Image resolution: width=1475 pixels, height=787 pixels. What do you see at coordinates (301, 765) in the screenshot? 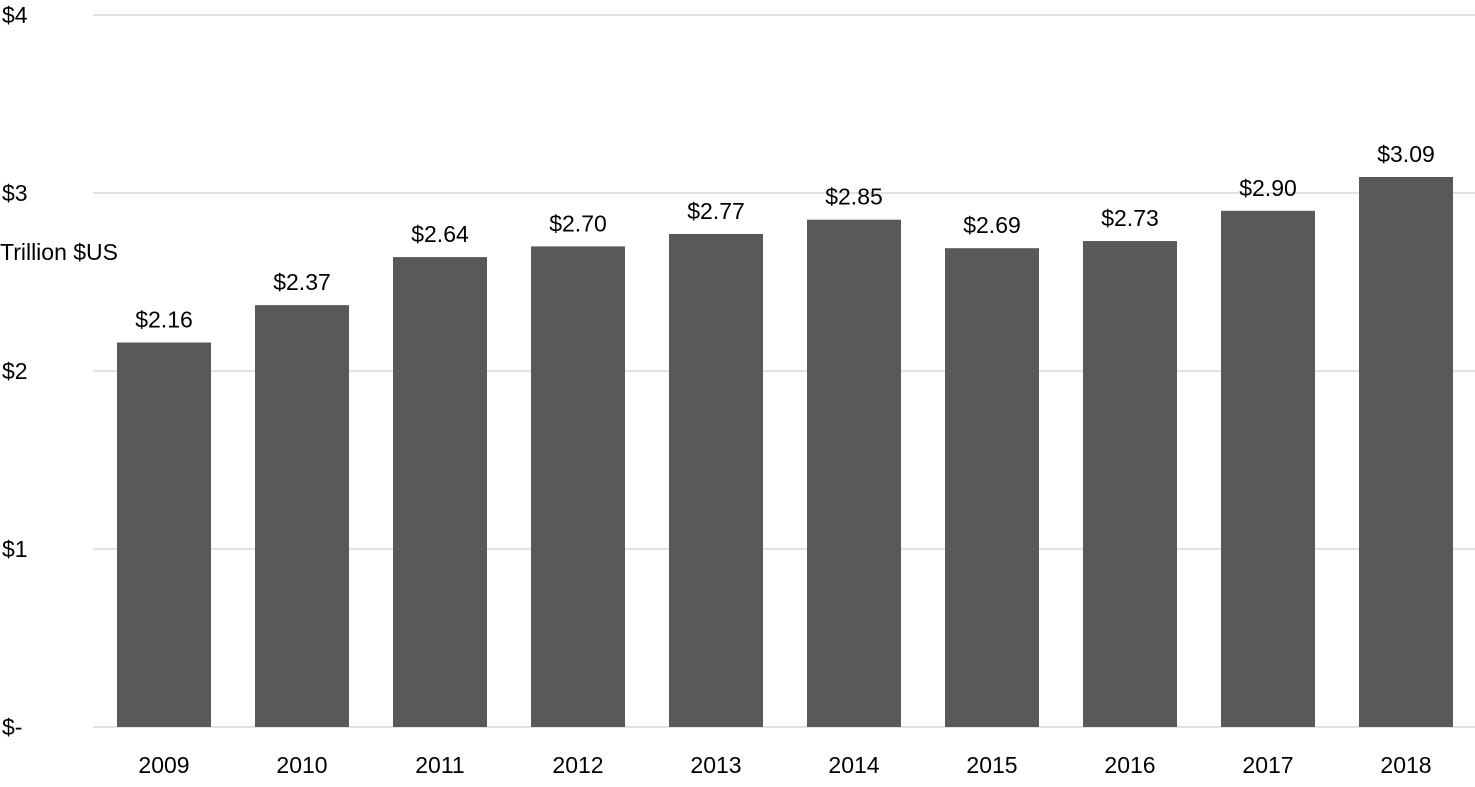
I see `x-tick-label: 2010` at bounding box center [301, 765].